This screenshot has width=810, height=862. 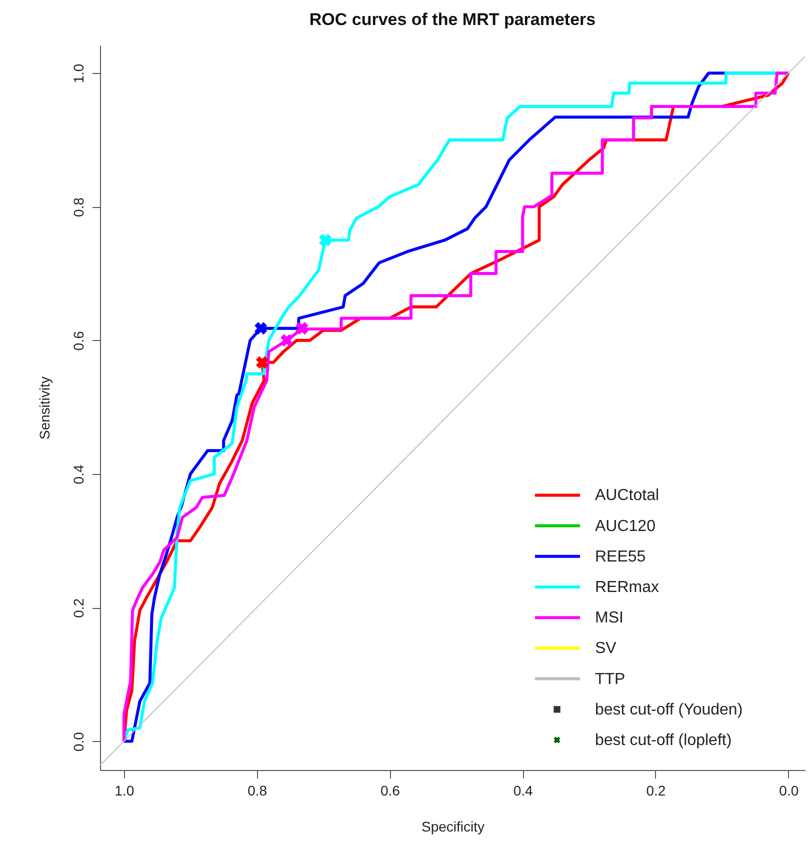 I want to click on legend-label: REE55, so click(x=620, y=557).